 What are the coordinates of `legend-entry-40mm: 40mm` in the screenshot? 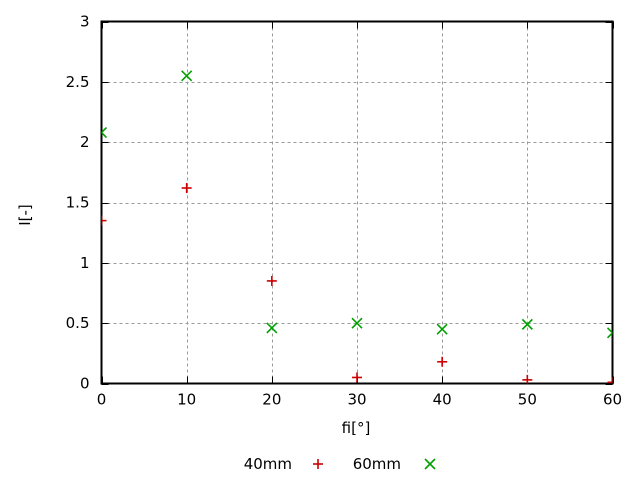 It's located at (283, 464).